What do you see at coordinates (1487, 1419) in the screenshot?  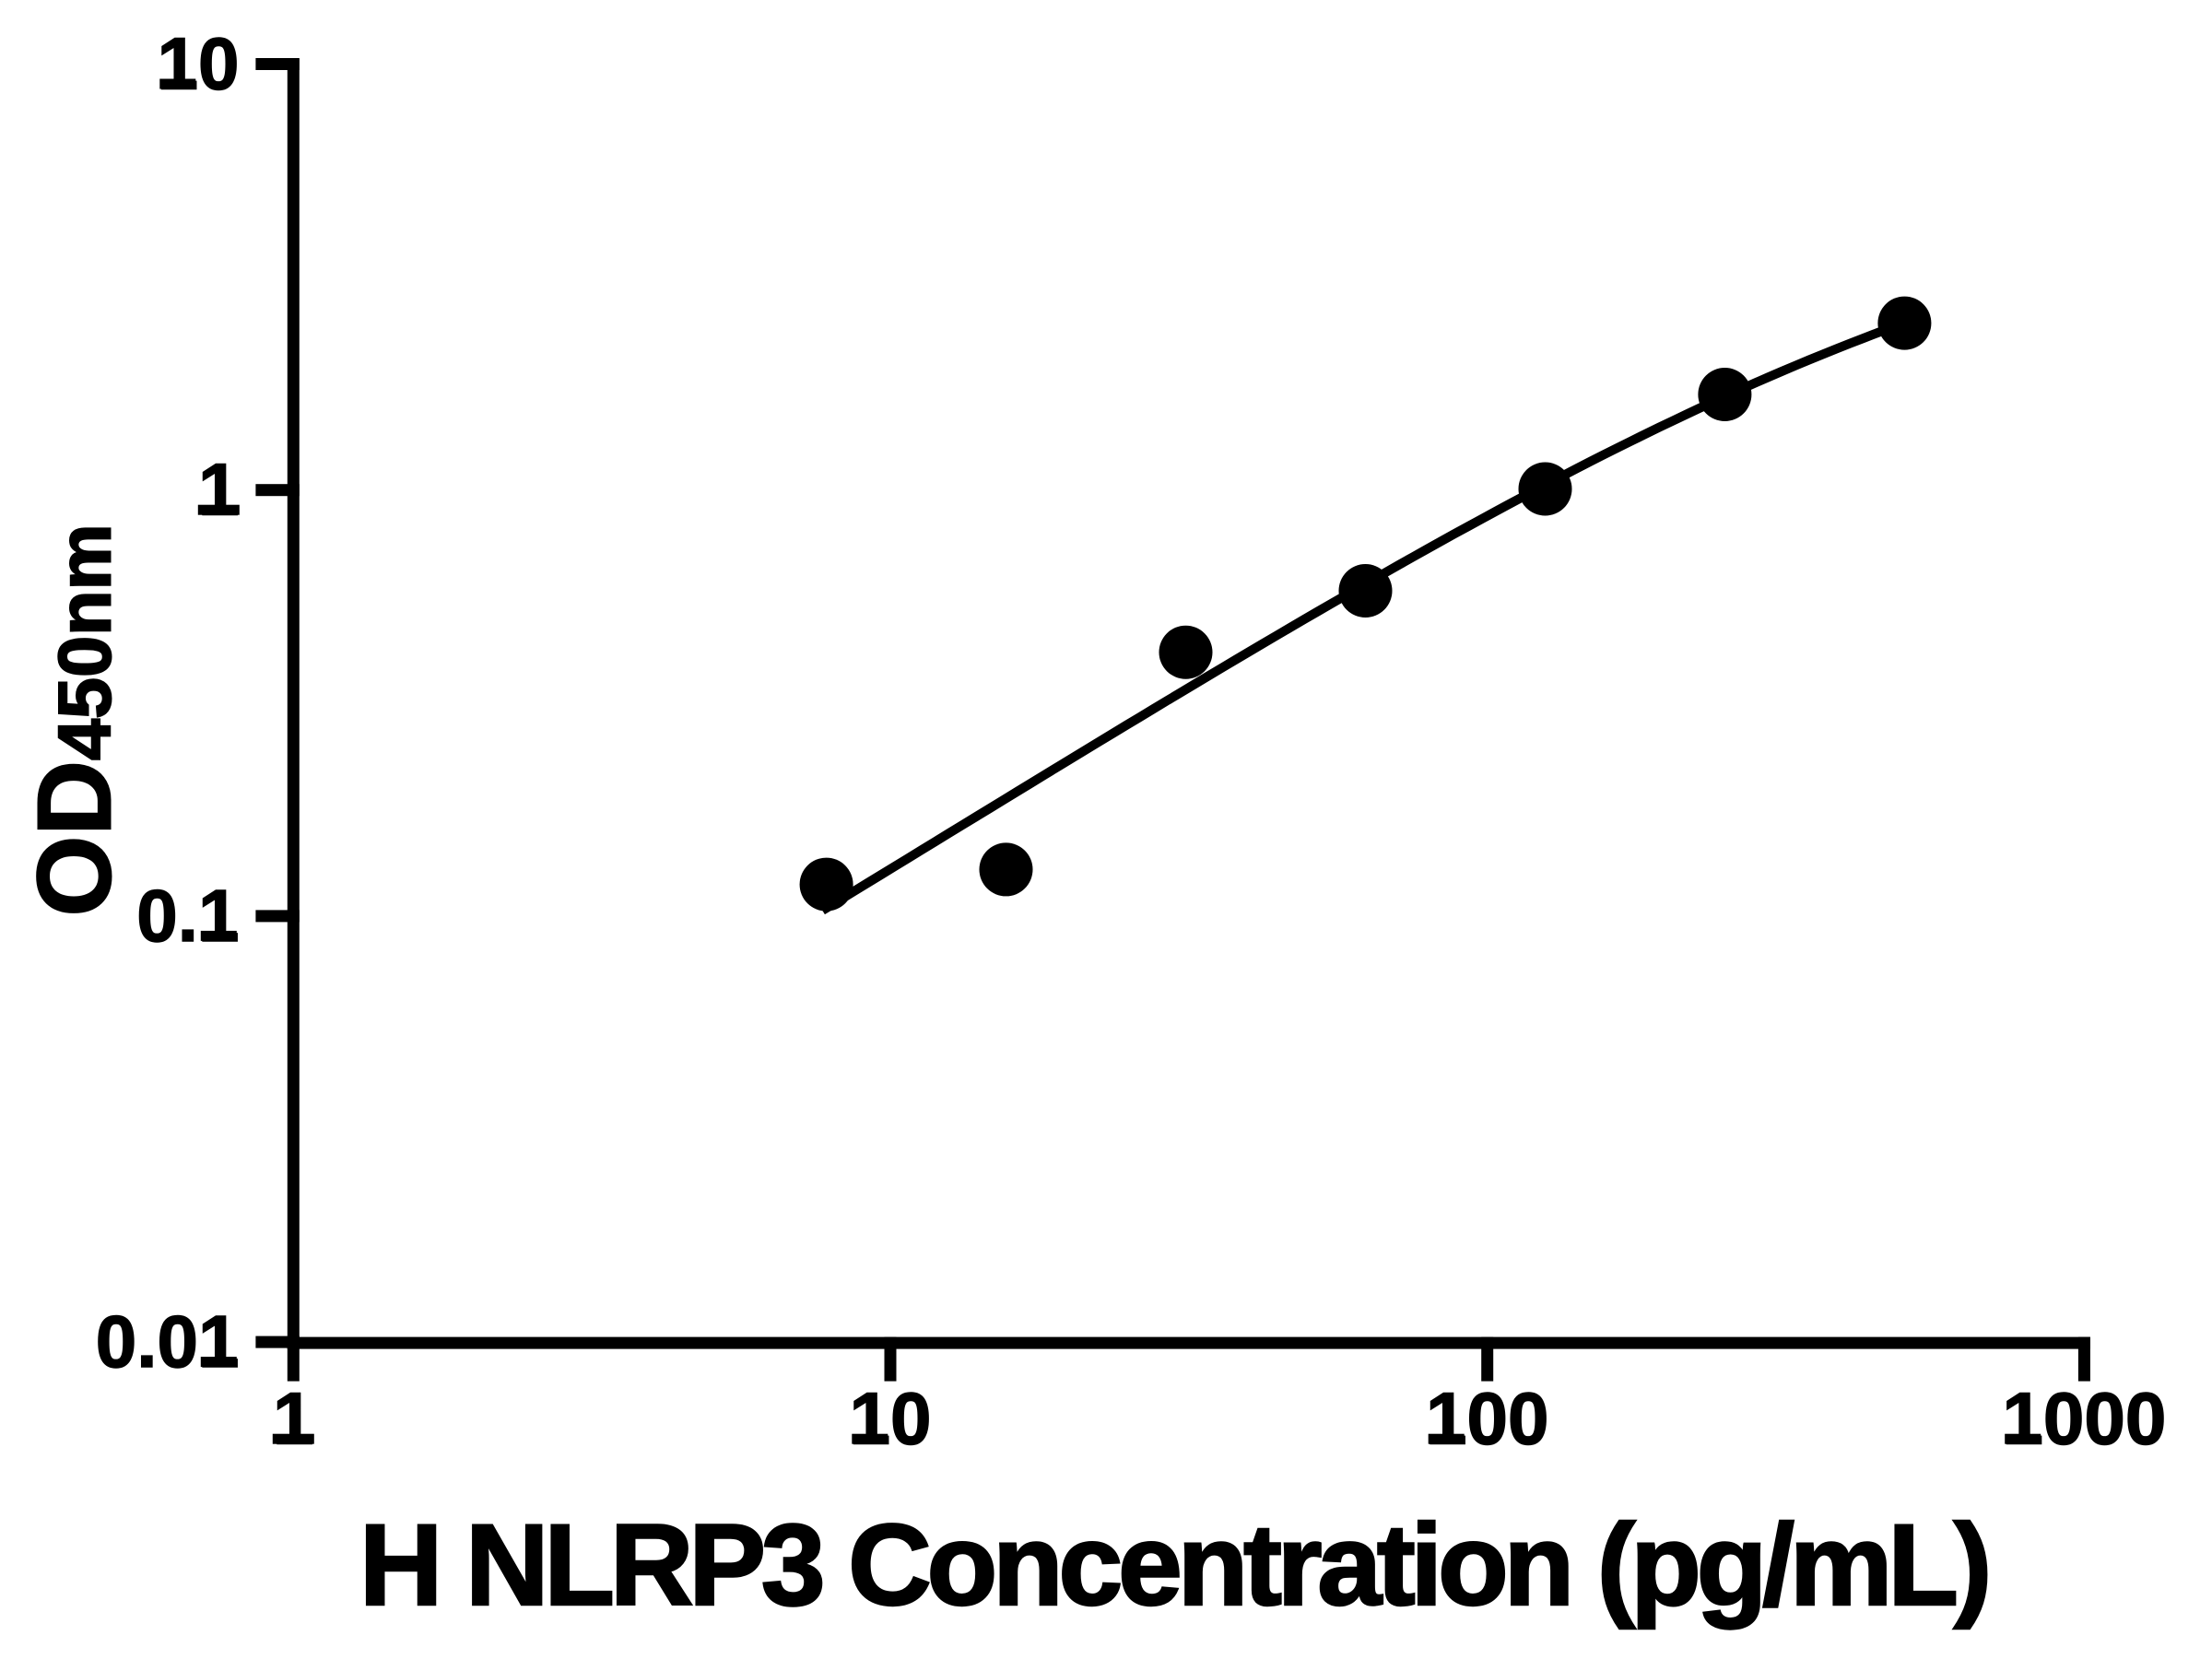 I see `svg-text: 100` at bounding box center [1487, 1419].